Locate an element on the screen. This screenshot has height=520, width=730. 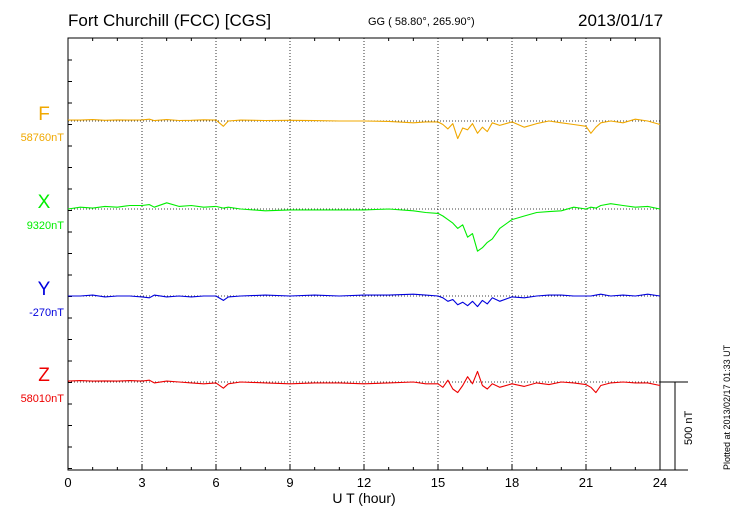
series-baseline-z: 58010nT is located at coordinates (43, 399).